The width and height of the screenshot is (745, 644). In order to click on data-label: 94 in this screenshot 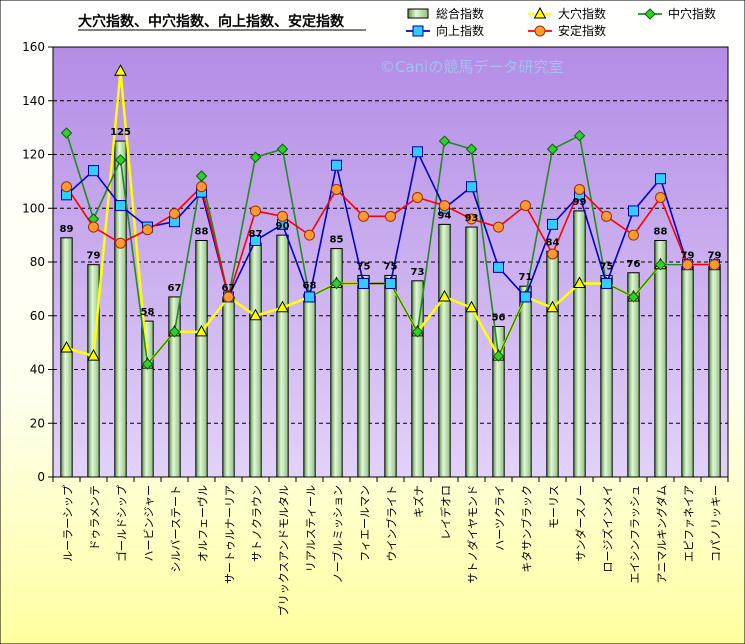, I will do `click(445, 215)`.